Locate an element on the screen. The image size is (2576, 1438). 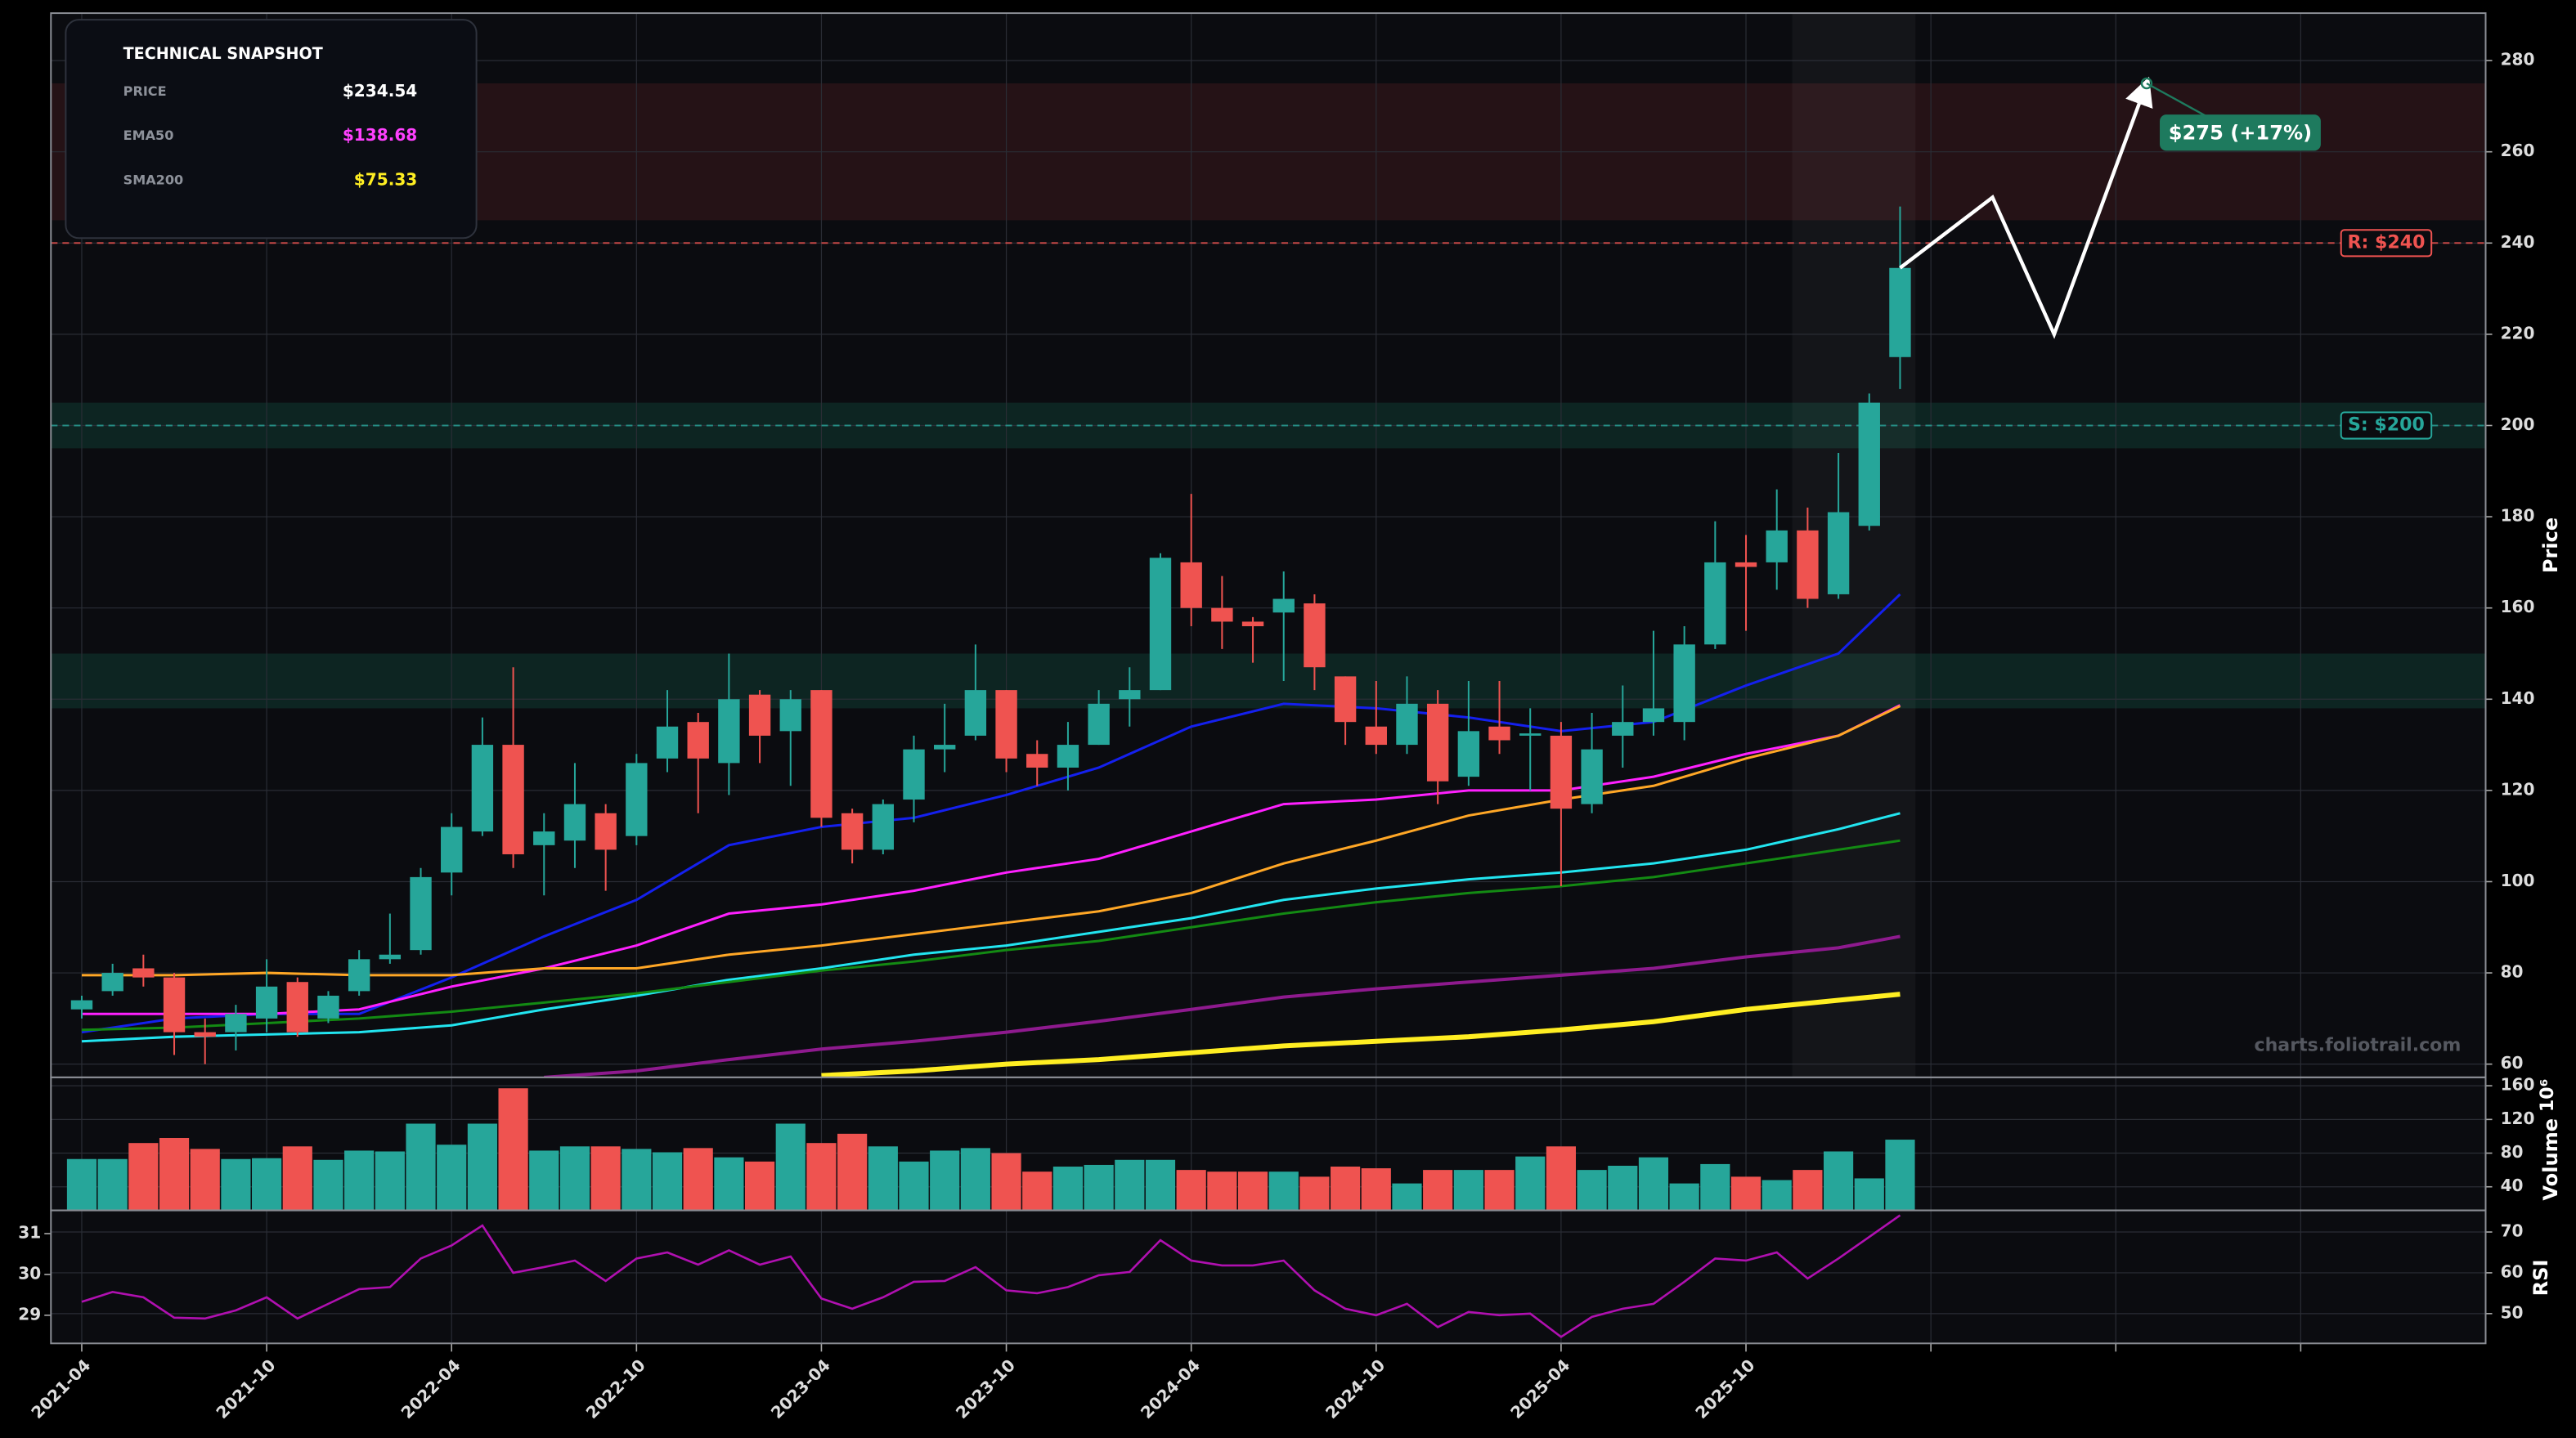
snapshot-value: $234.54 is located at coordinates (380, 91).